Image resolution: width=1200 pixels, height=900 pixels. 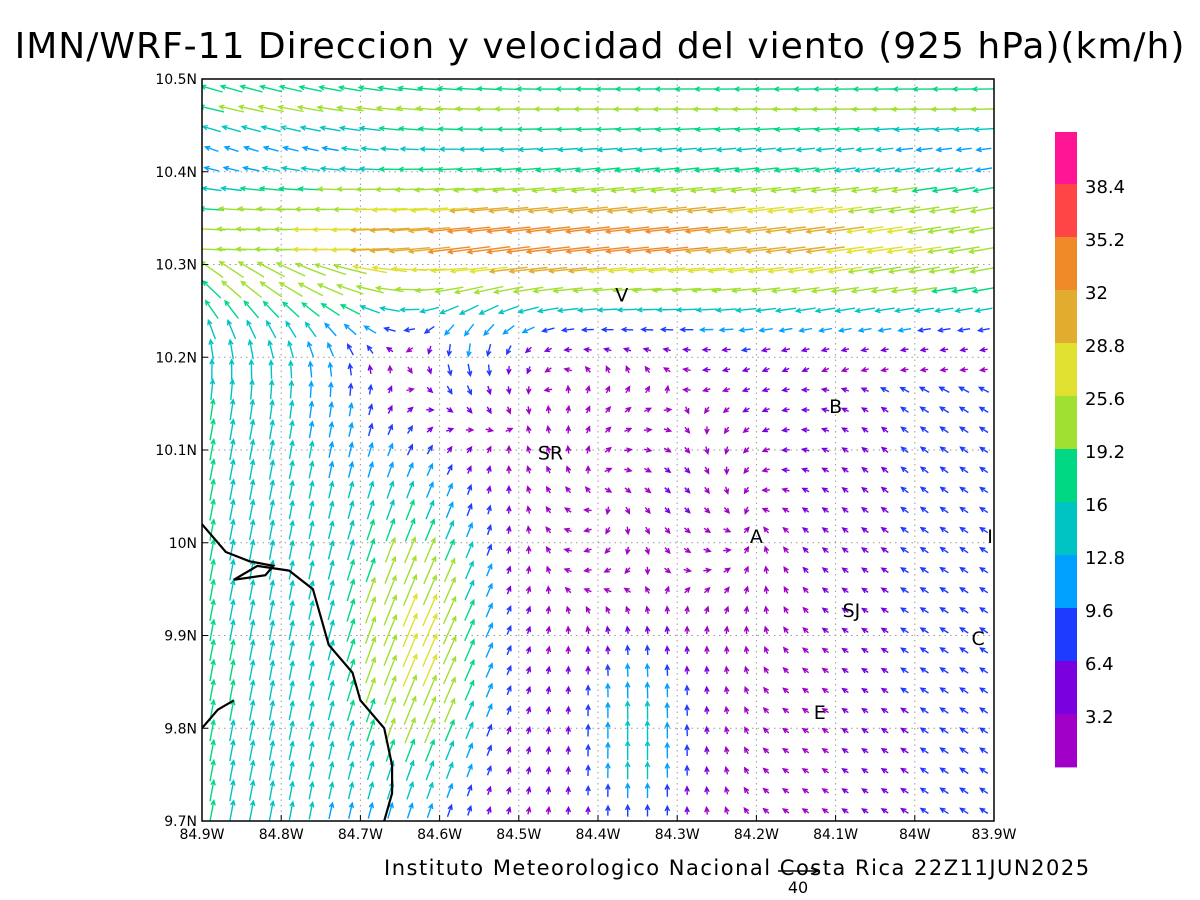 I want to click on y-tick-label: 10.3N, so click(x=176, y=266).